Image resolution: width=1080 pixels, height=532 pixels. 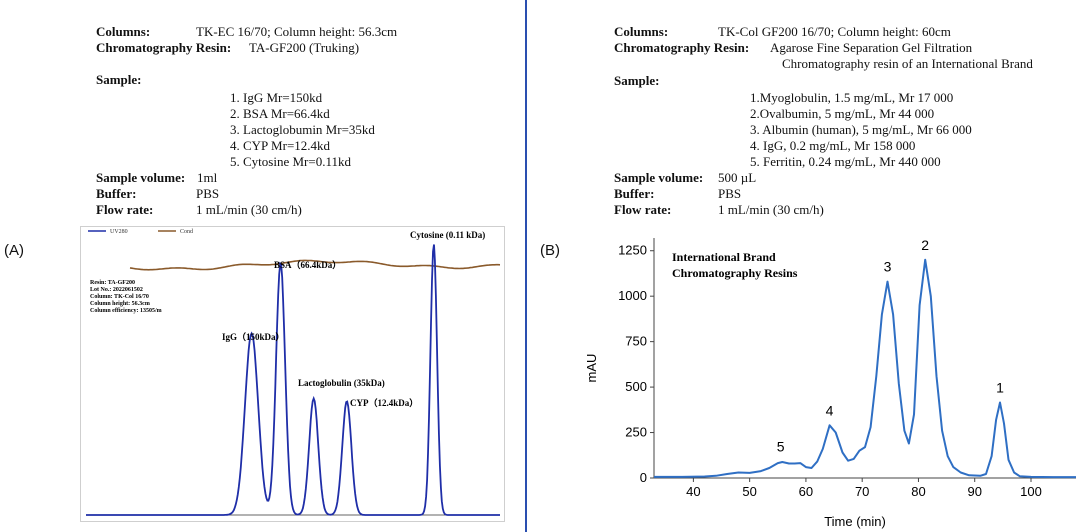 I want to click on peak-label-lactoglobulin: Lactoglobulin (35kDa), so click(x=341, y=383).